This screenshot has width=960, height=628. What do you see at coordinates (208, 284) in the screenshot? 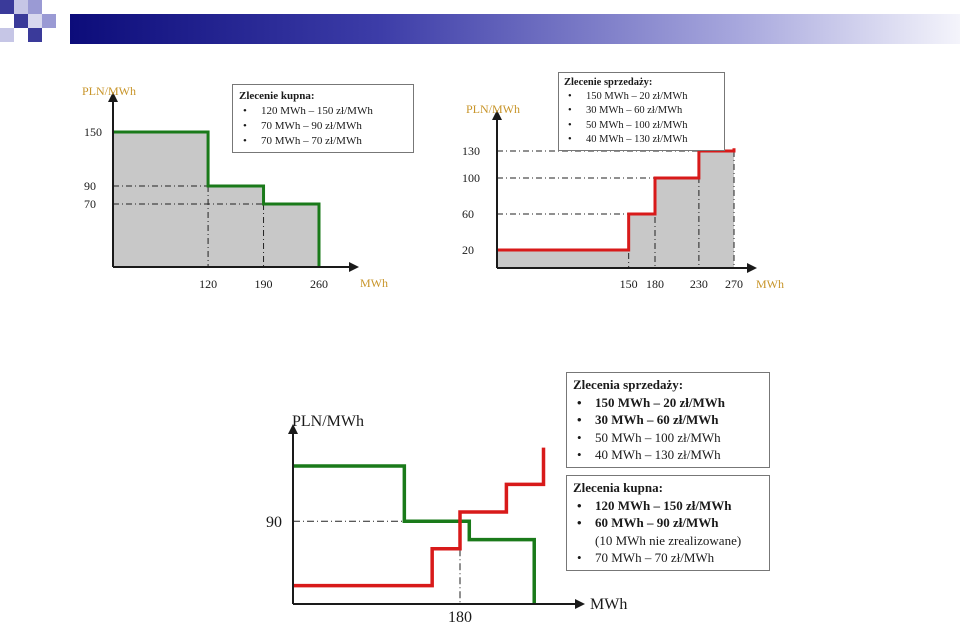
I see `x-tick-label: 120` at bounding box center [208, 284].